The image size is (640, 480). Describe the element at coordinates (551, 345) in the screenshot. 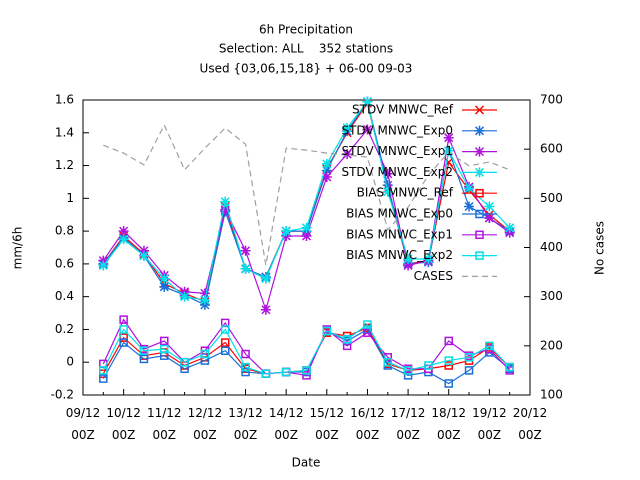

I see `y2-tick-label: 200` at that location.